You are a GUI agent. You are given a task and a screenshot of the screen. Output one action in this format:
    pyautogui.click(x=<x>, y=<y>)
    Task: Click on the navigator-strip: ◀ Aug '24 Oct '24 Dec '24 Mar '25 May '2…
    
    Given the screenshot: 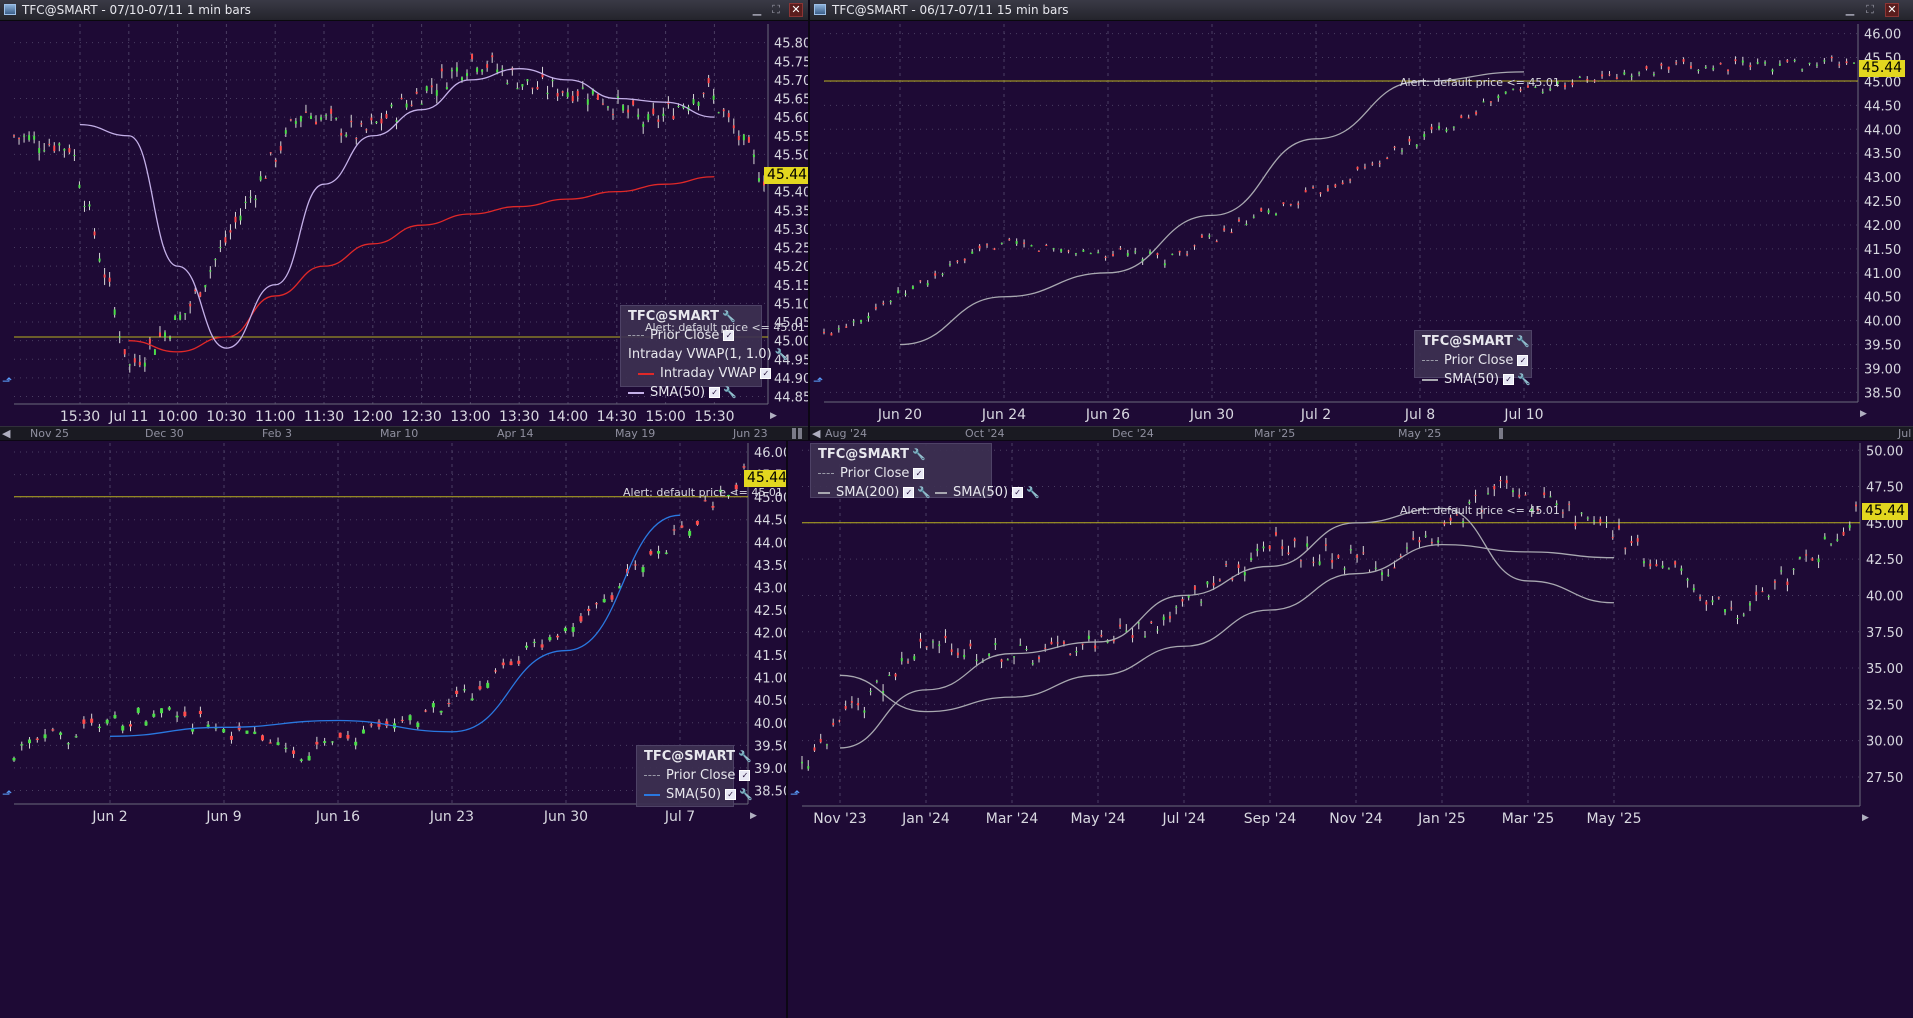 What is the action you would take?
    pyautogui.click(x=1361, y=433)
    